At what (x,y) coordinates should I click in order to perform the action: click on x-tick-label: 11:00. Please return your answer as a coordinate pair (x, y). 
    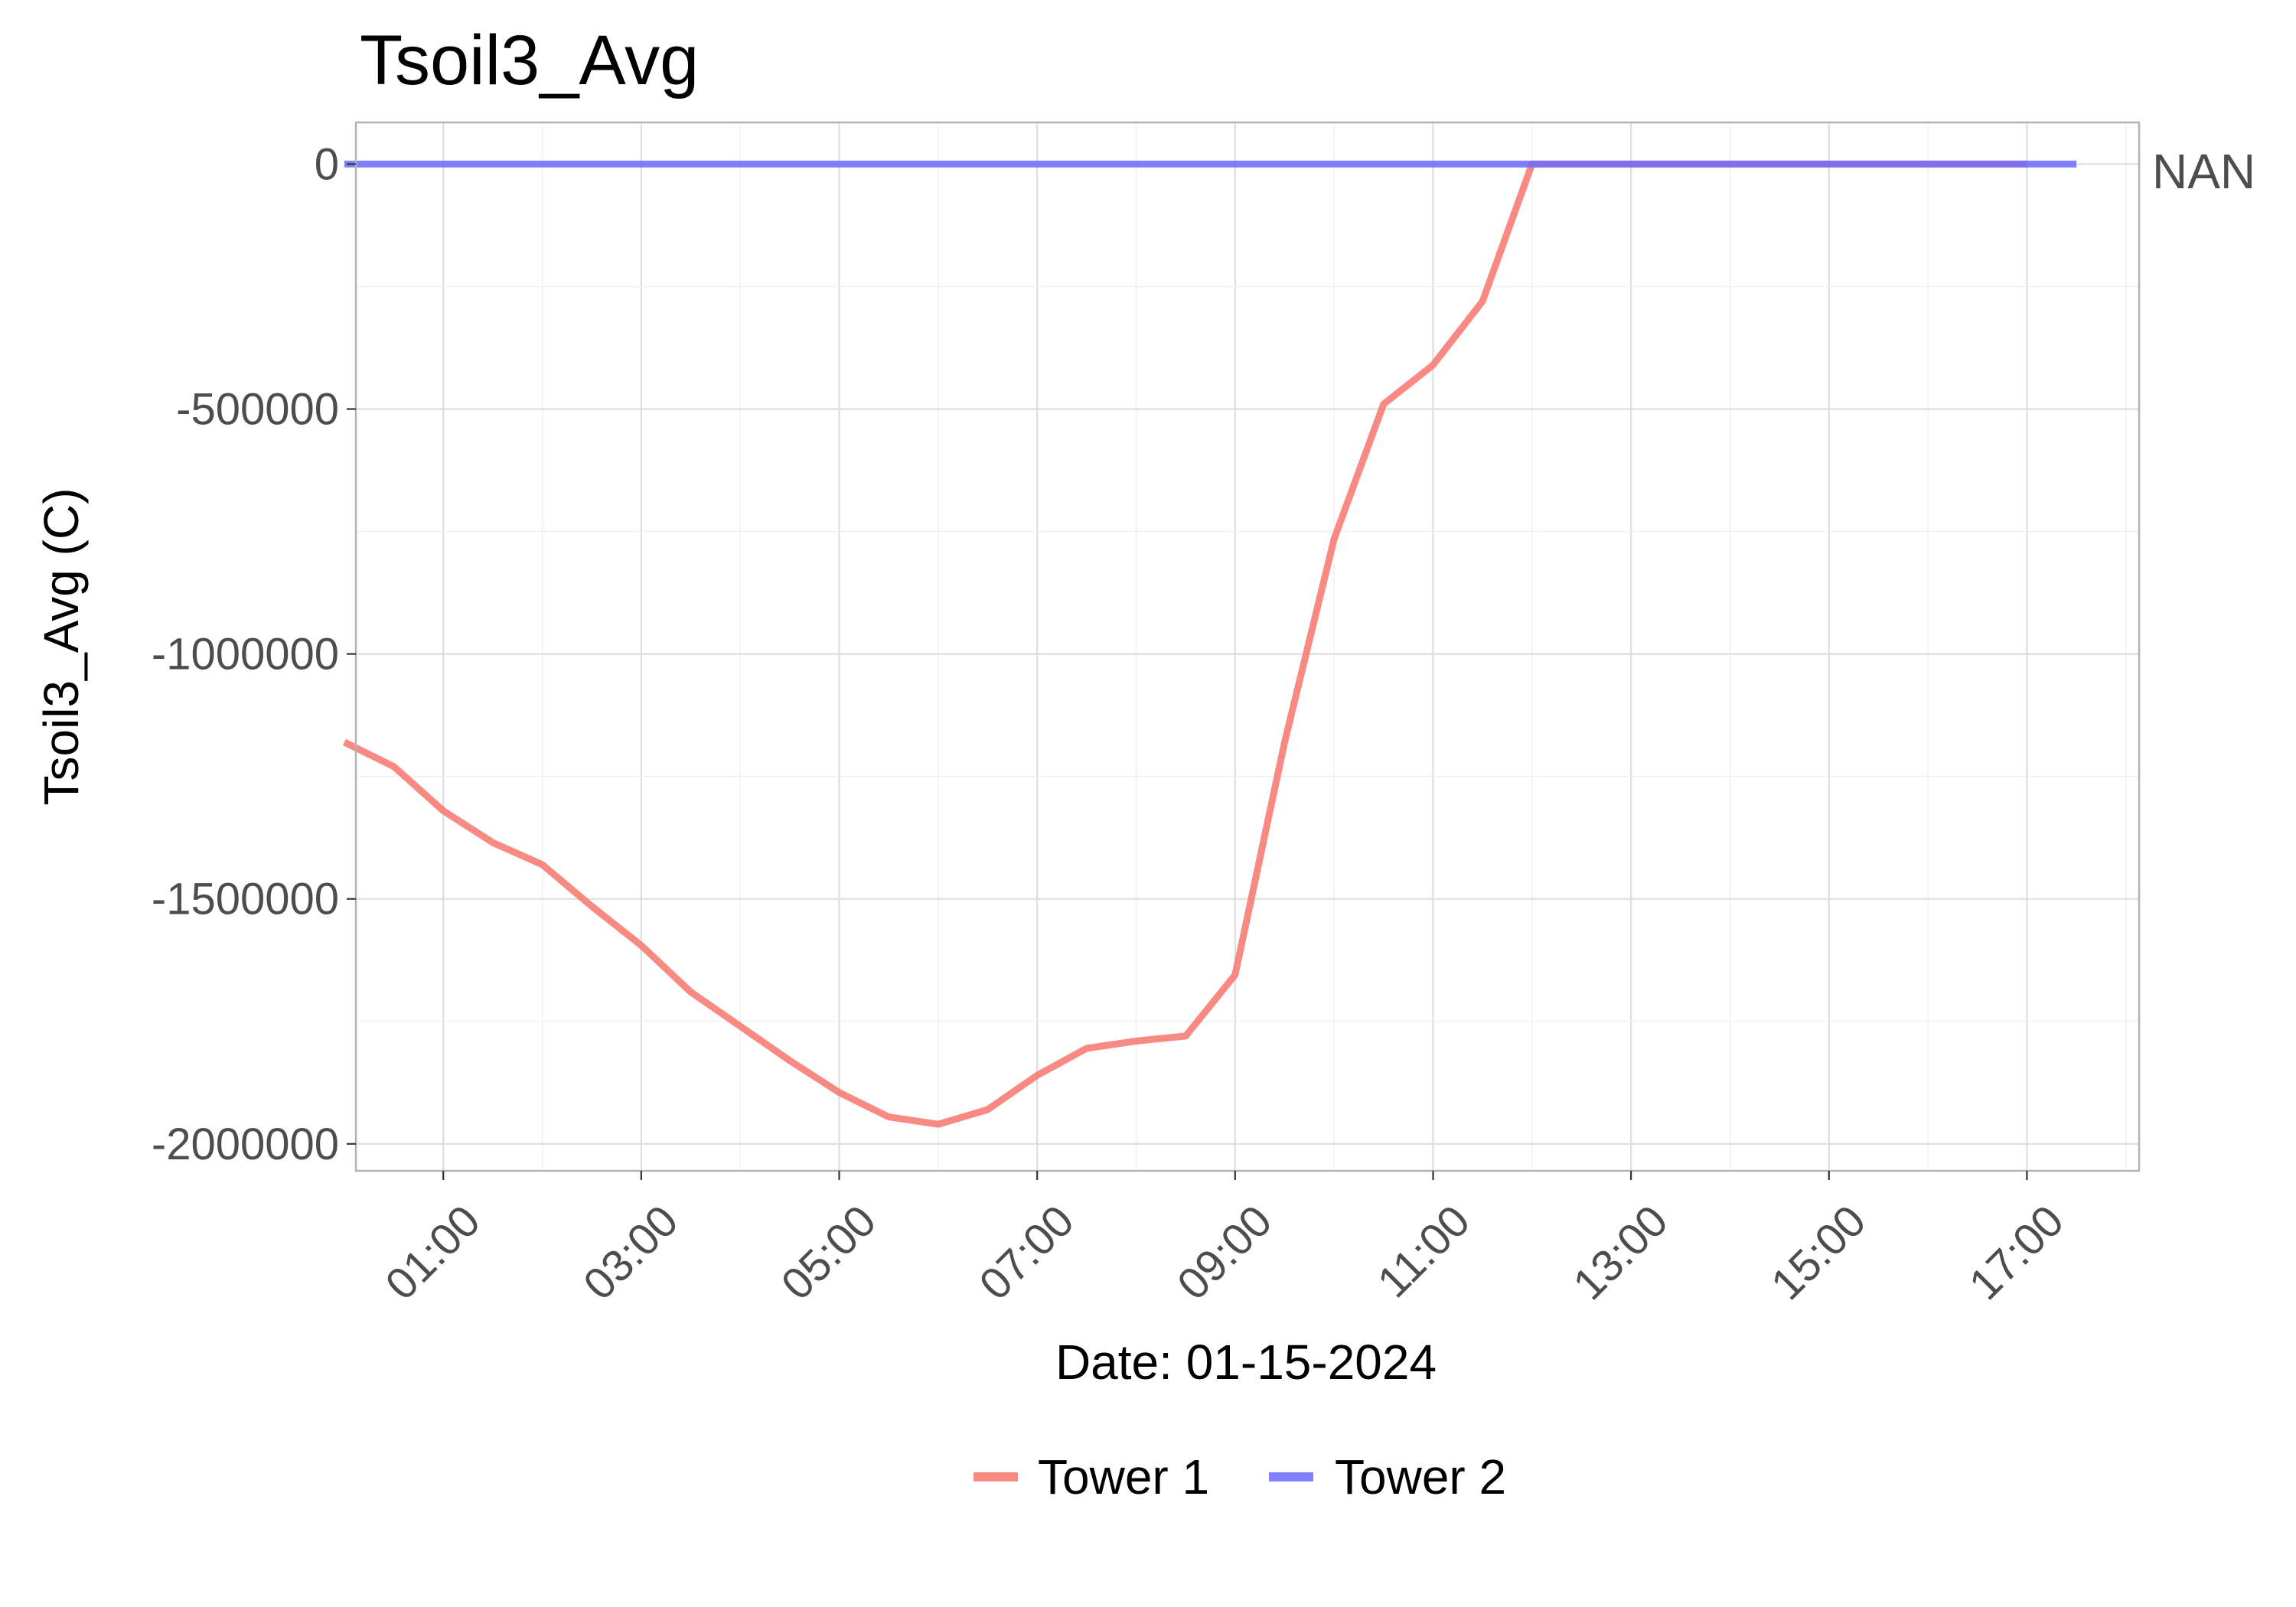
    Looking at the image, I should click on (1424, 1252).